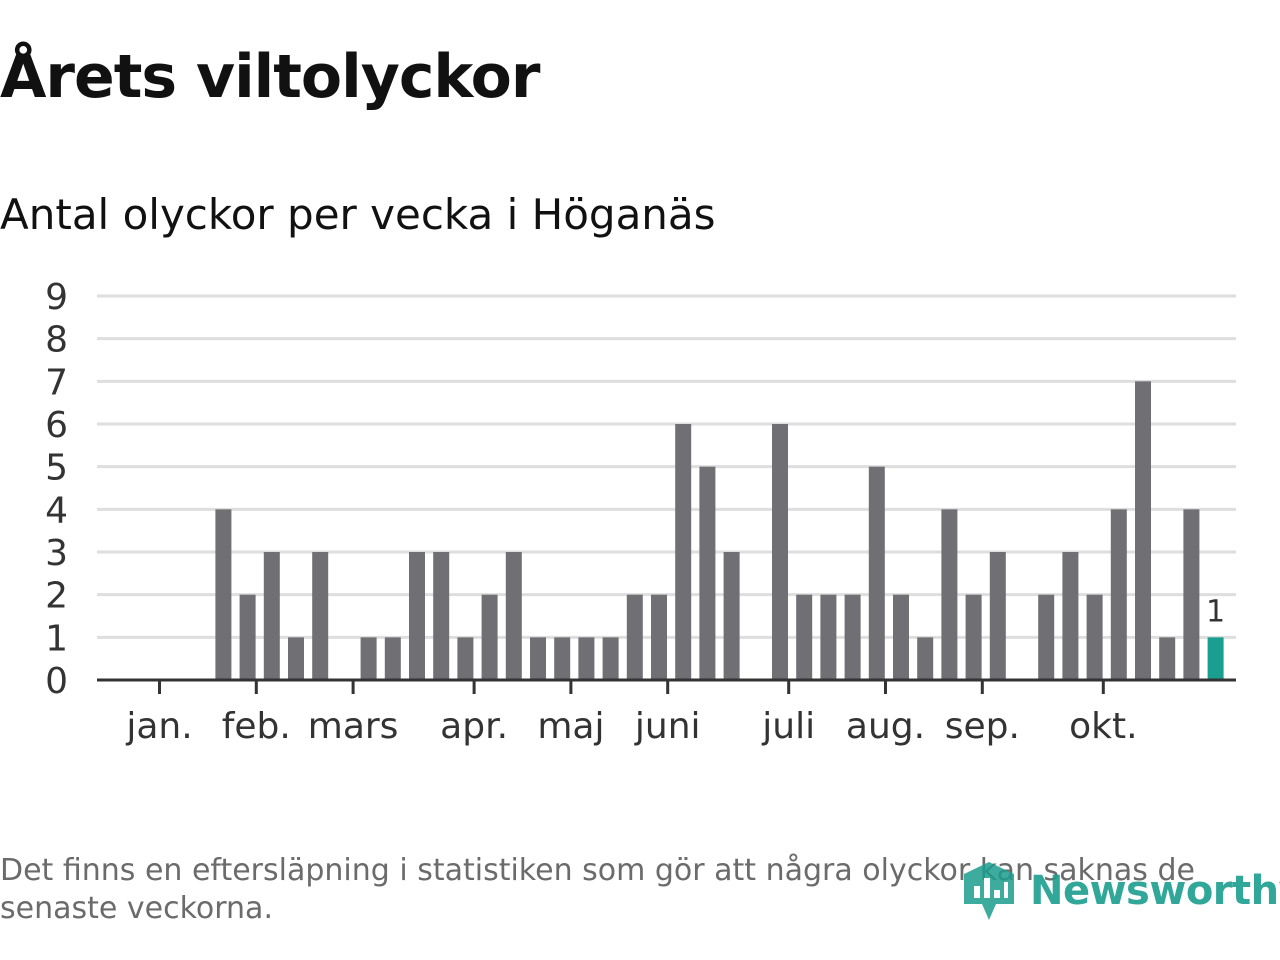 This screenshot has width=1280, height=960. What do you see at coordinates (358, 214) in the screenshot?
I see `chart-subtitle: Antal olyckor per vecka i Höganäs` at bounding box center [358, 214].